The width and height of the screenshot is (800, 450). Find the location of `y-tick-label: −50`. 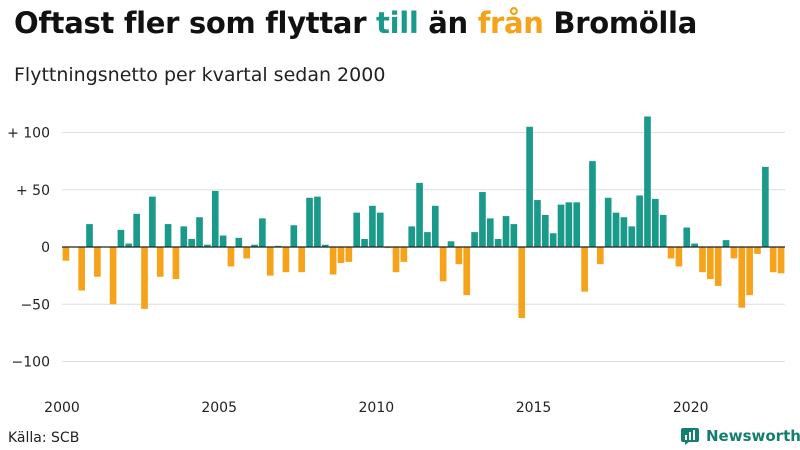

y-tick-label: −50 is located at coordinates (35, 305).